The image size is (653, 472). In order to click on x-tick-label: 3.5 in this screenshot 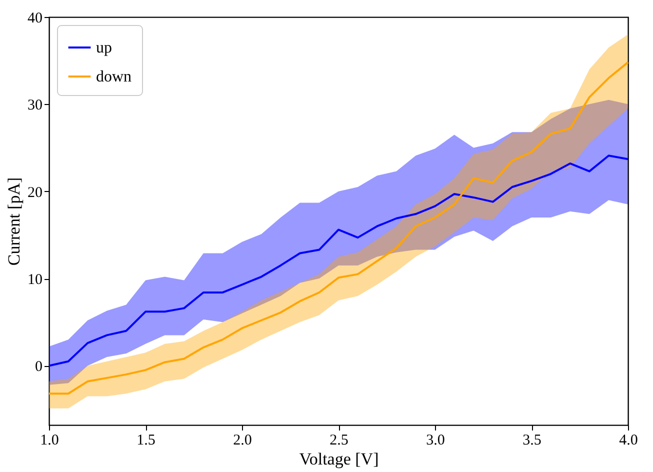, I will do `click(532, 440)`.